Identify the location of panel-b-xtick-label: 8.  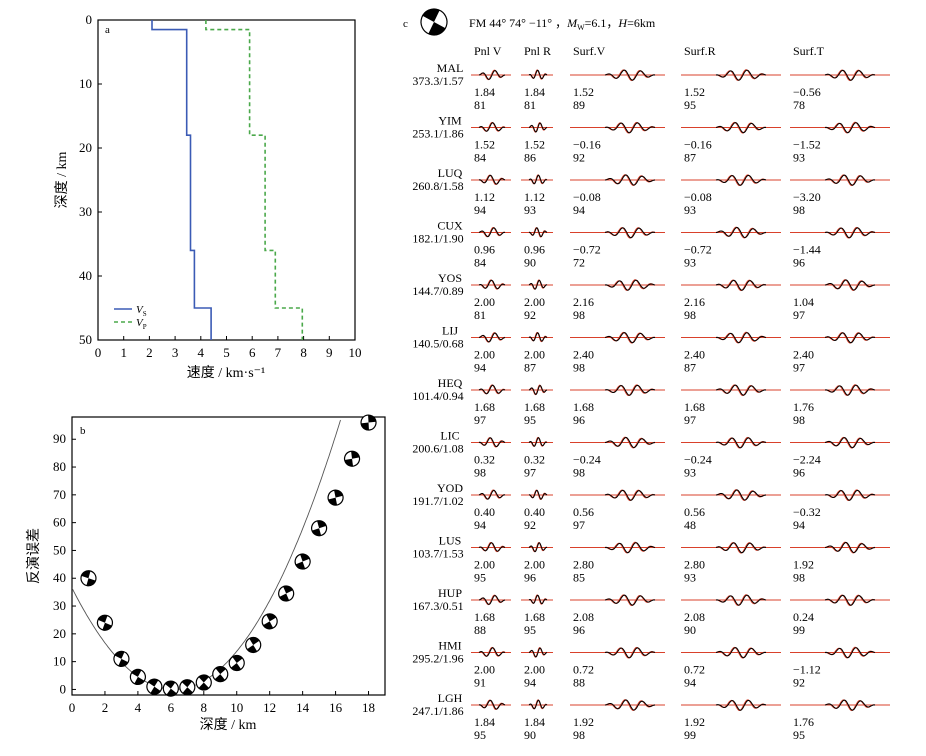
(204, 707).